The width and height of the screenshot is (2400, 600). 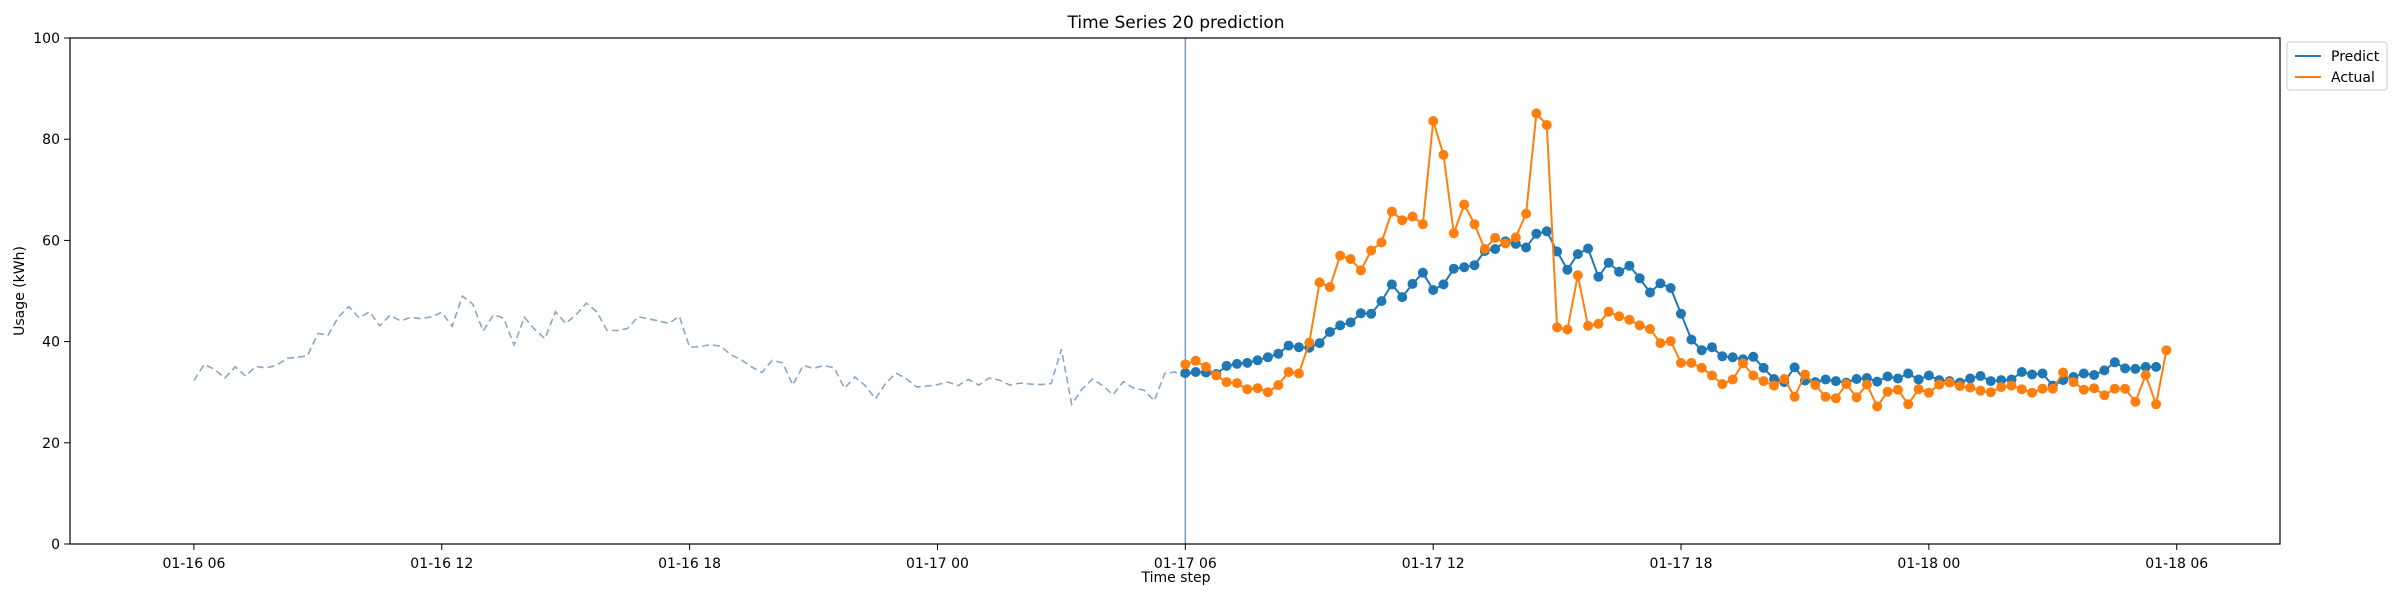 I want to click on y-tick-label: 80, so click(x=51, y=140).